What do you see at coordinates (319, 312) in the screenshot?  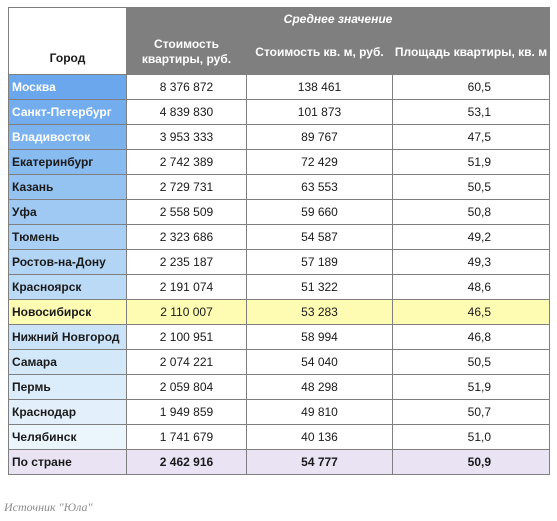 I see `cell-sqm-price: 53 283` at bounding box center [319, 312].